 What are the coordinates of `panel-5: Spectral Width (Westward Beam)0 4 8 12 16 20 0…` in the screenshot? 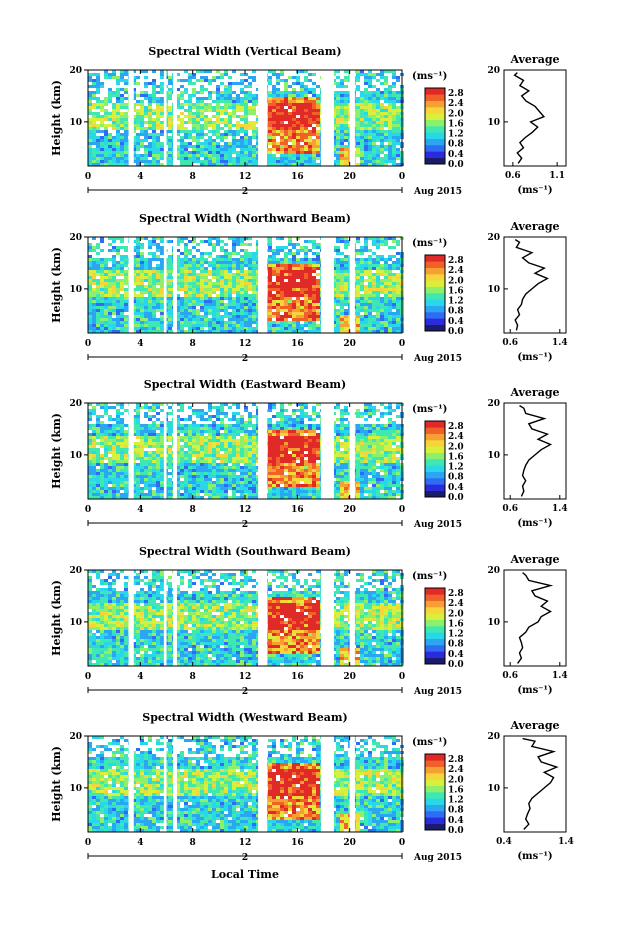 It's located at (312, 787).